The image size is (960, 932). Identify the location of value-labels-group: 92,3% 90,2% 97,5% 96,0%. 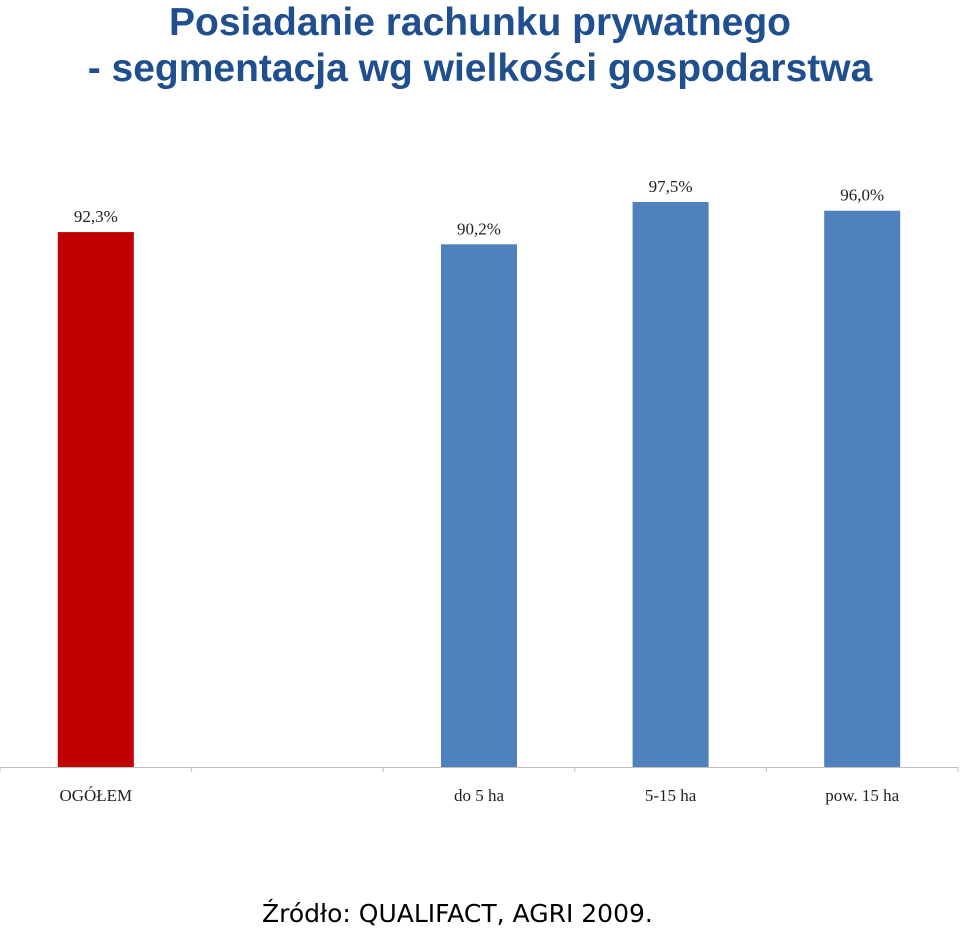
(479, 207).